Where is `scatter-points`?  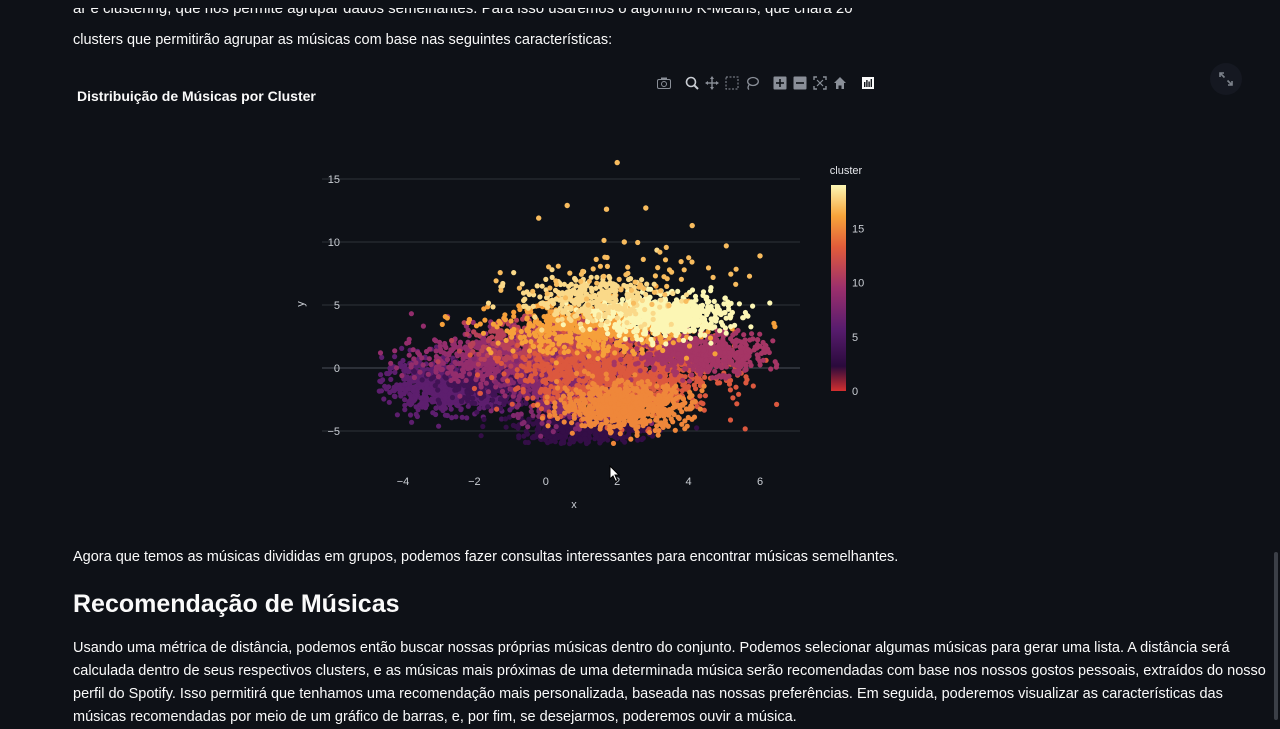
scatter-points is located at coordinates (578, 303).